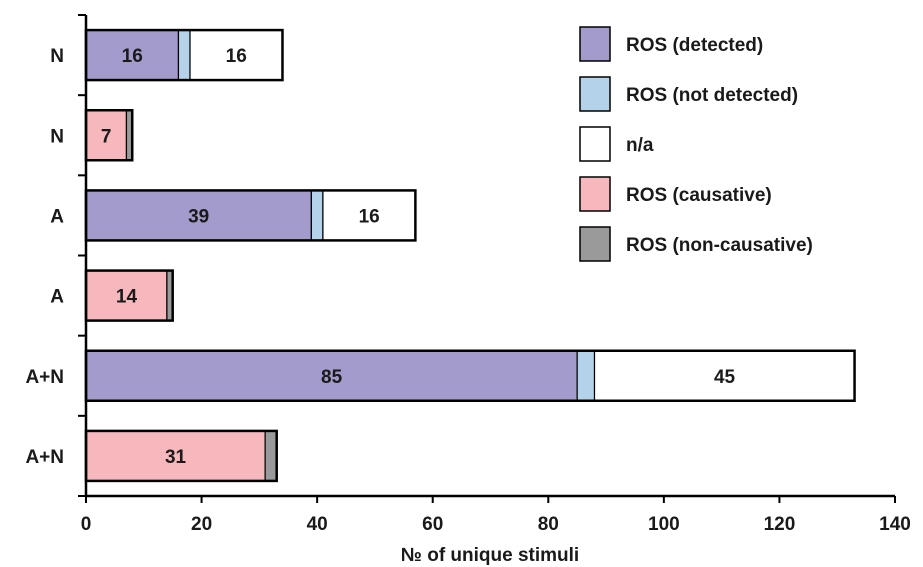  What do you see at coordinates (86, 524) in the screenshot?
I see `x-tick-label: 0` at bounding box center [86, 524].